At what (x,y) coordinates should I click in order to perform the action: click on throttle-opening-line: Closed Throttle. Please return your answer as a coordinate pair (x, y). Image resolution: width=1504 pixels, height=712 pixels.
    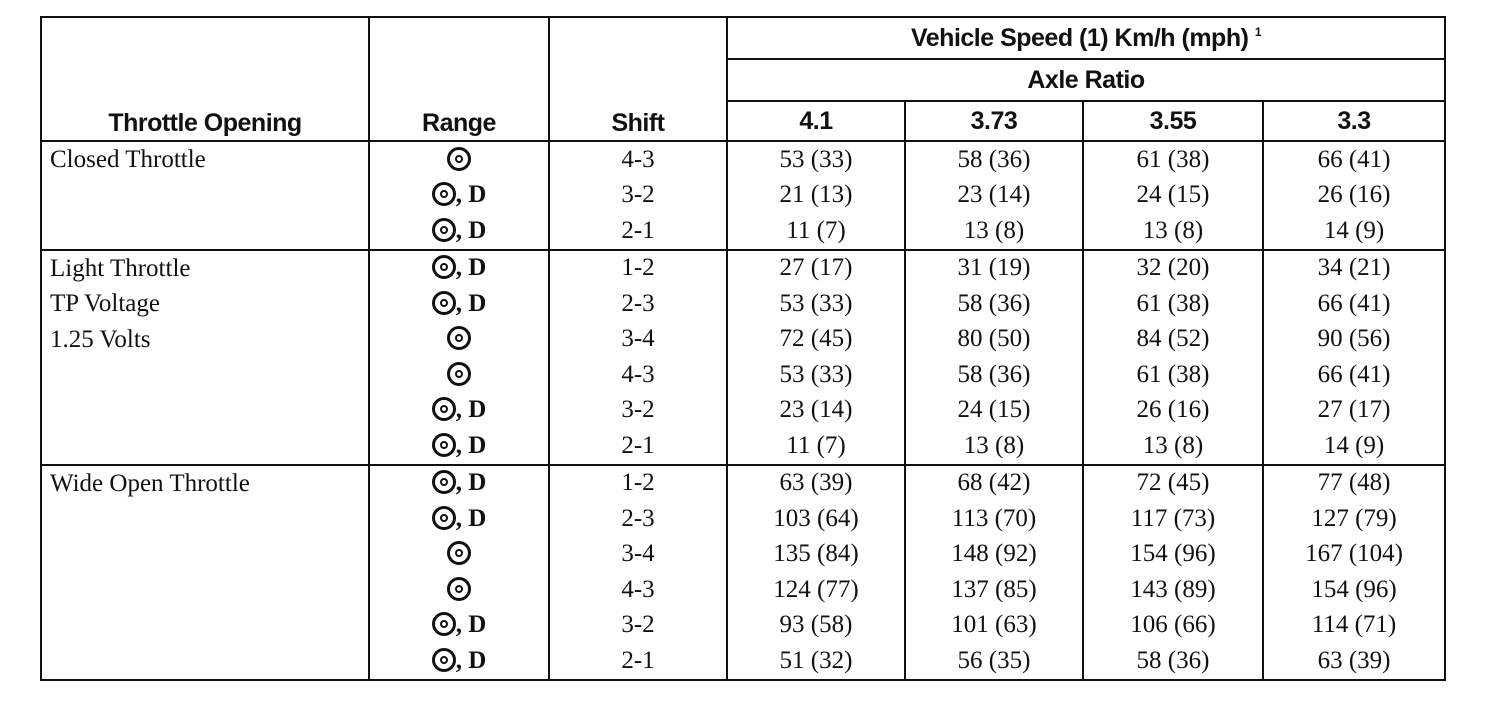
    Looking at the image, I should click on (128, 159).